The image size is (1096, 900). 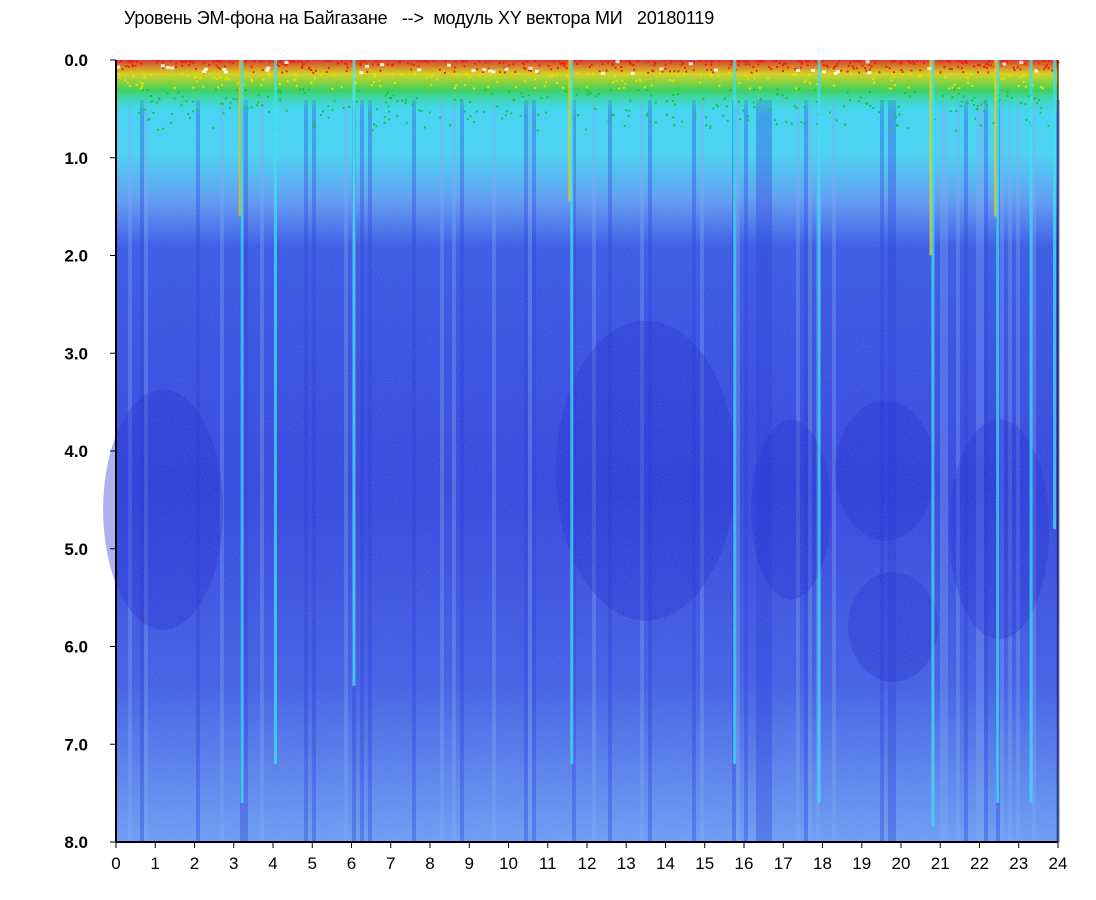 What do you see at coordinates (76, 647) in the screenshot?
I see `y-tick-label: 6.0` at bounding box center [76, 647].